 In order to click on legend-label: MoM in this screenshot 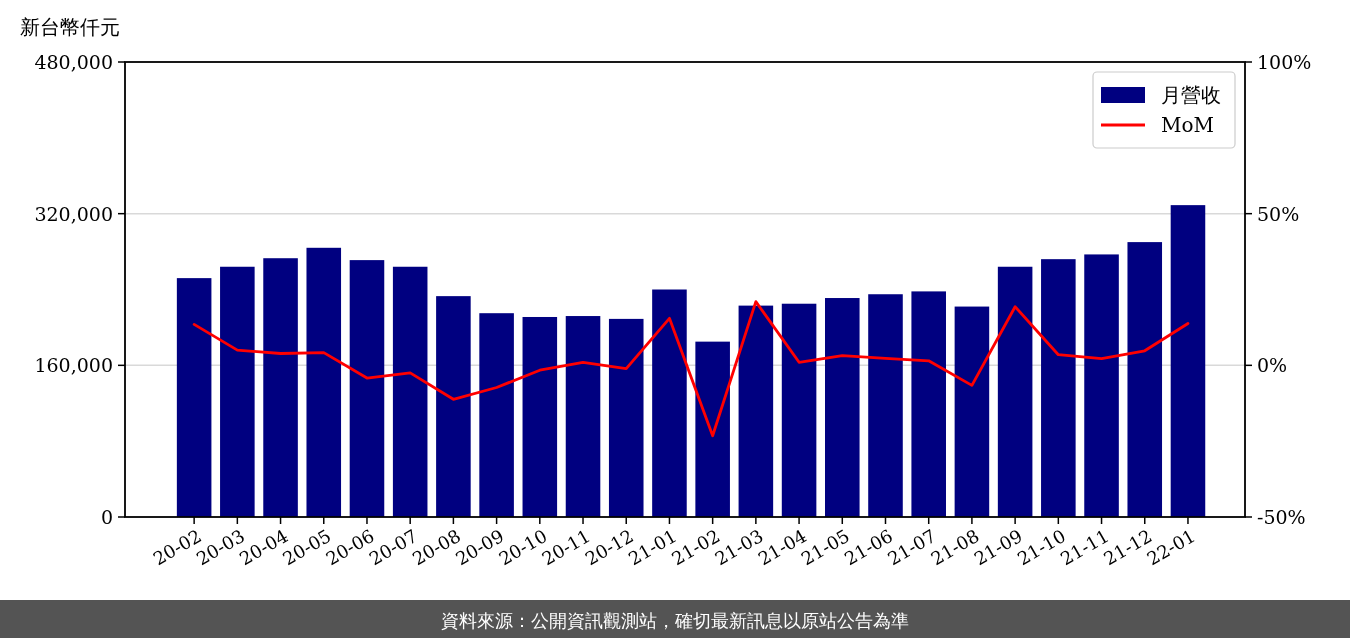, I will do `click(1187, 125)`.